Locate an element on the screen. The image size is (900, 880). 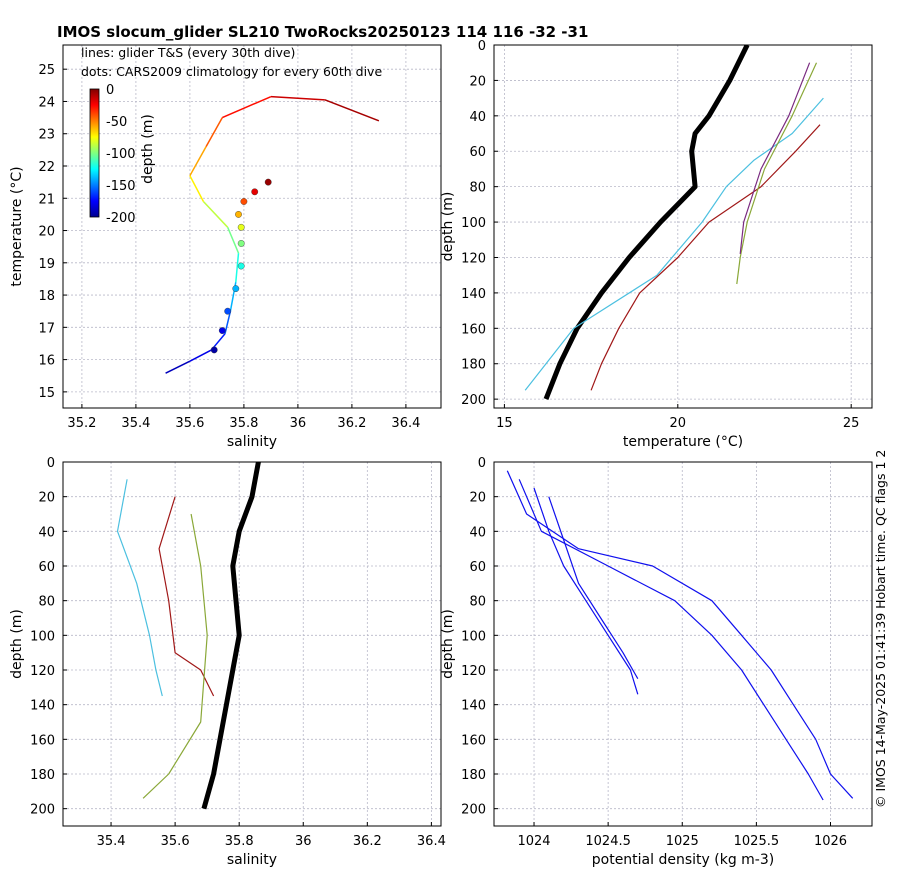
x-tick-label: 15 is located at coordinates (504, 423).